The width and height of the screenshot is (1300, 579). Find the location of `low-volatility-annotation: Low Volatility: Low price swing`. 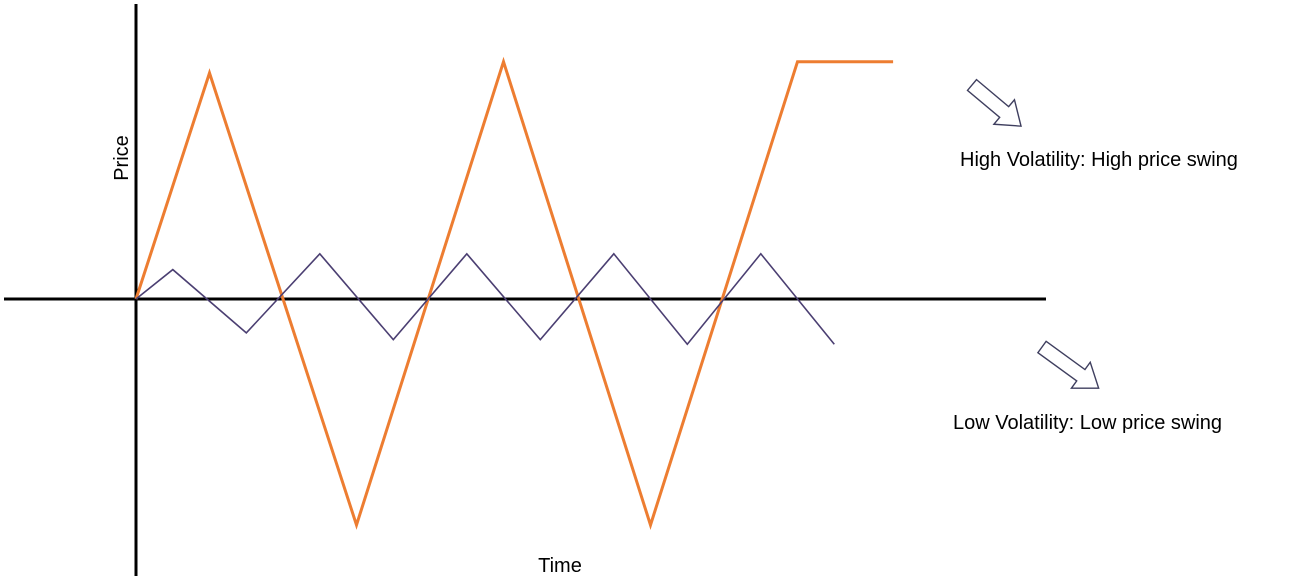

low-volatility-annotation: Low Volatility: Low price swing is located at coordinates (1087, 423).